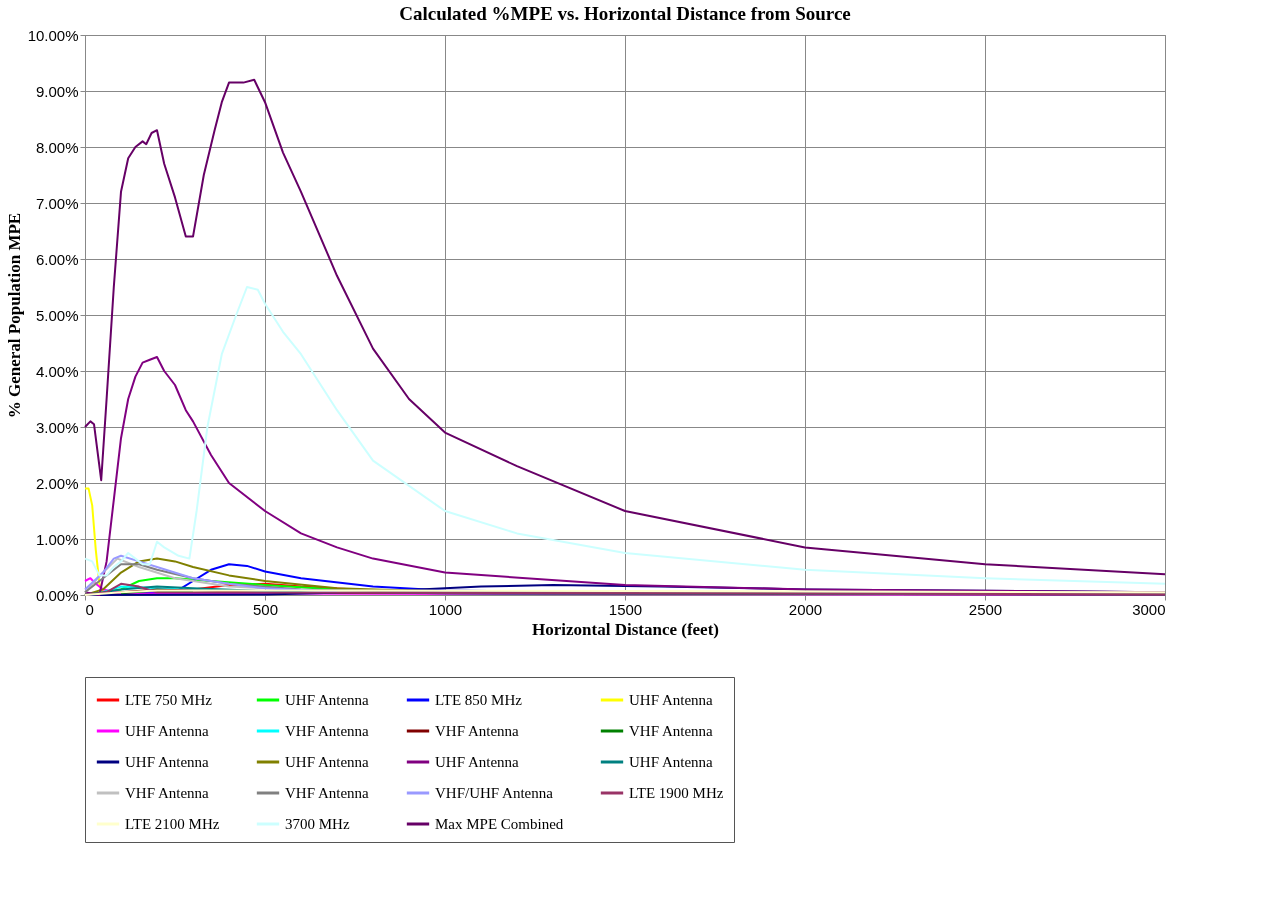  I want to click on y-tick-label: 5.00%, so click(57, 315).